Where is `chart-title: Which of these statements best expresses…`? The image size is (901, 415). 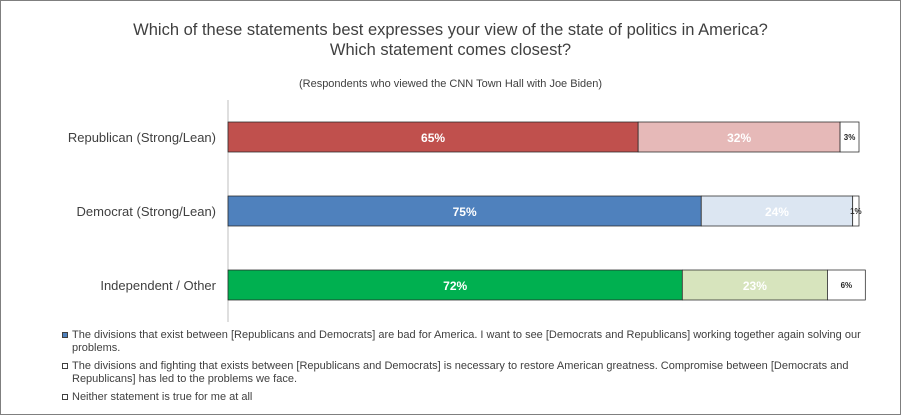
chart-title: Which of these statements best expresses… is located at coordinates (450, 40).